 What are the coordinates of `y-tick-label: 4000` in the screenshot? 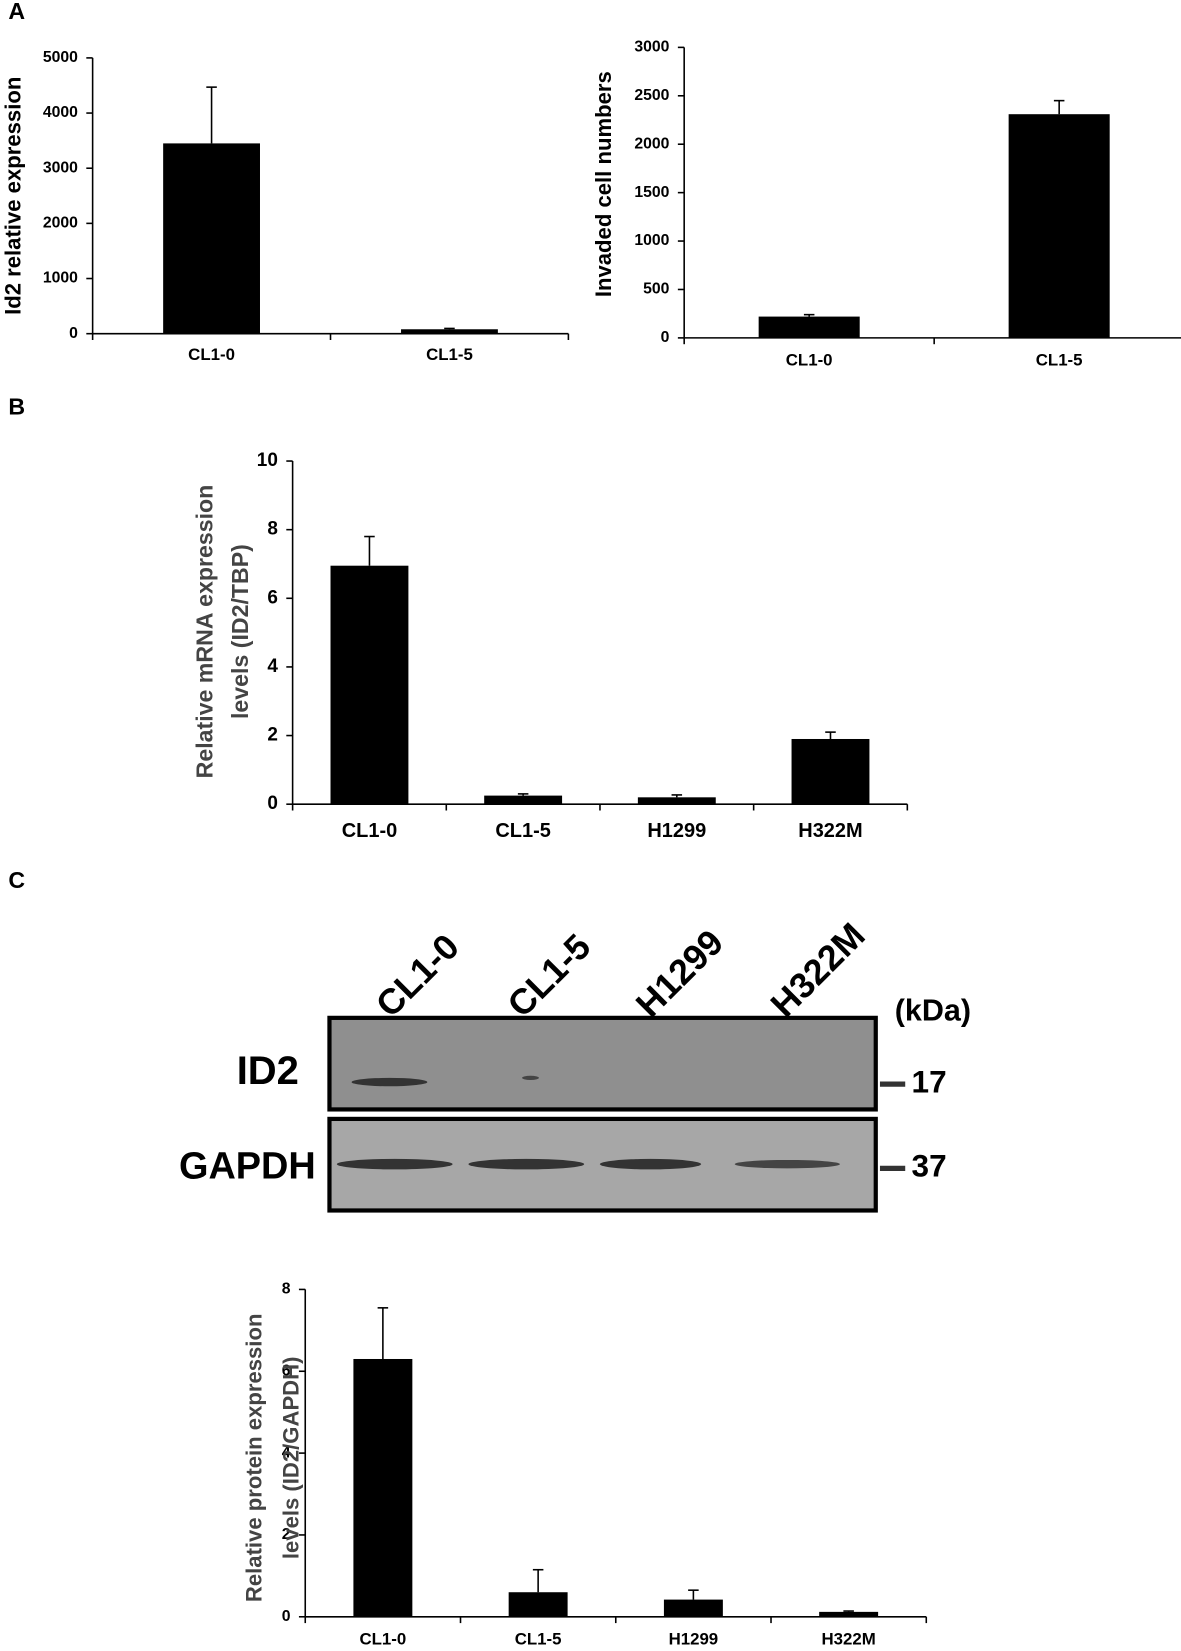 It's located at (60, 112).